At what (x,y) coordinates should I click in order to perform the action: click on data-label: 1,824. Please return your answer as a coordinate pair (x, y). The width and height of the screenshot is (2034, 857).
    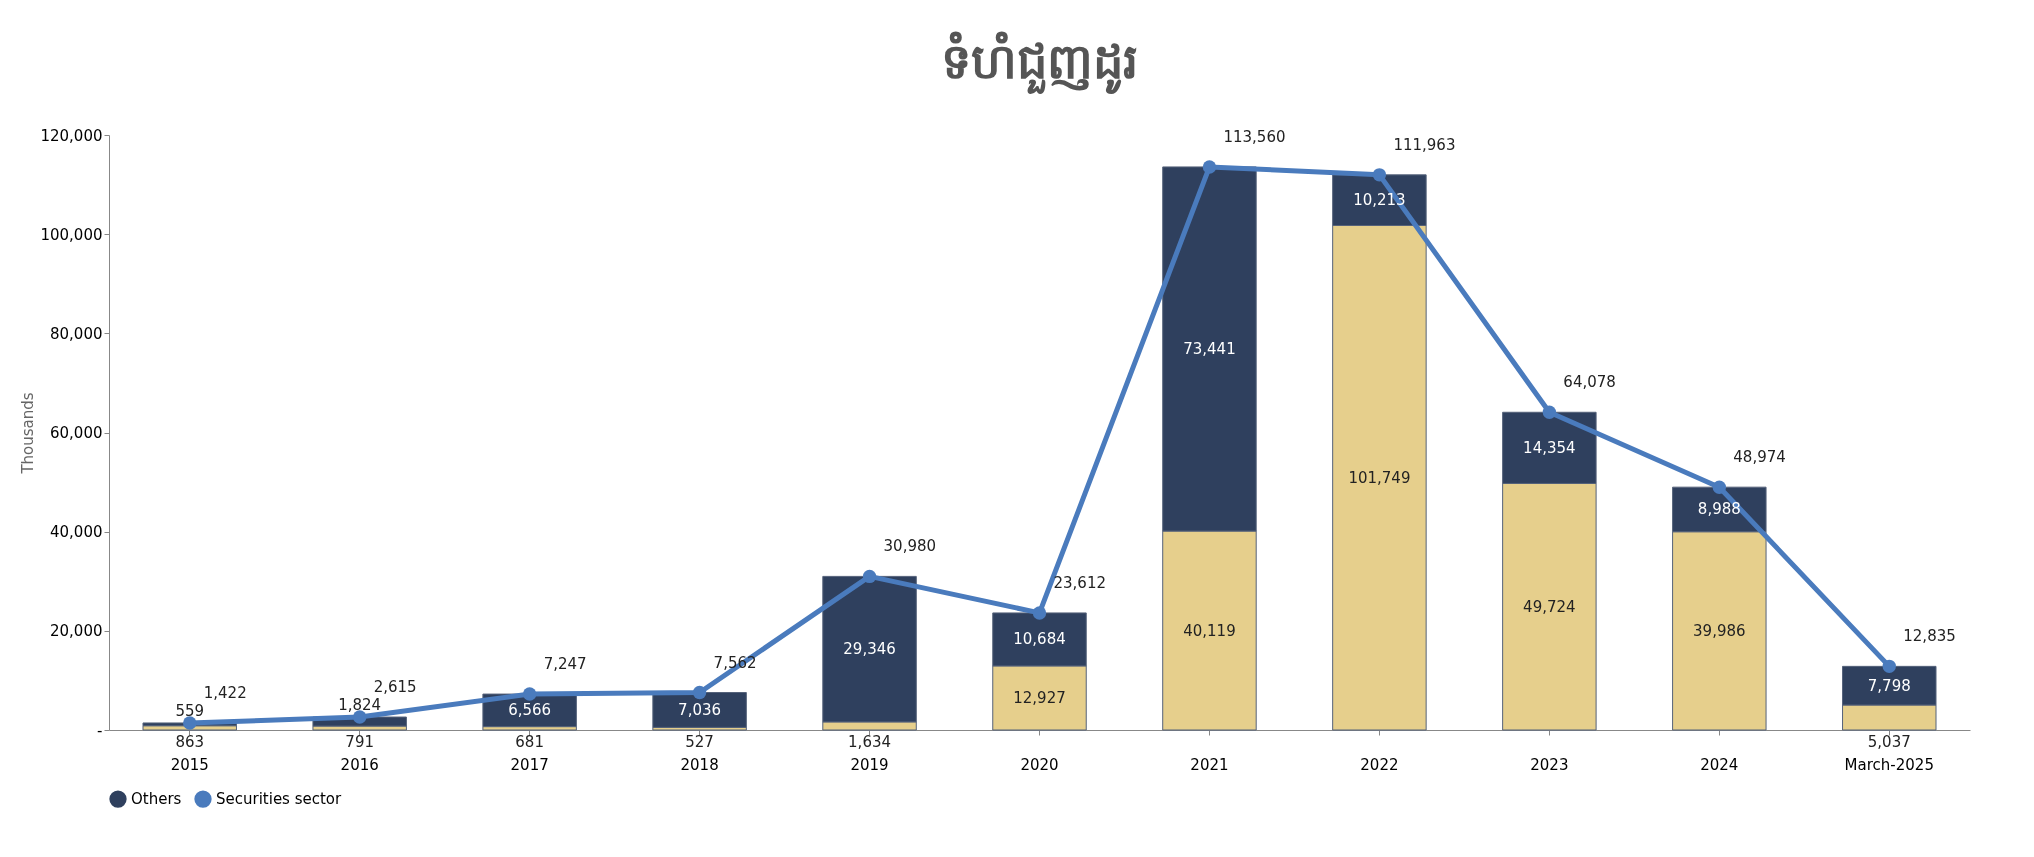
    Looking at the image, I should click on (360, 705).